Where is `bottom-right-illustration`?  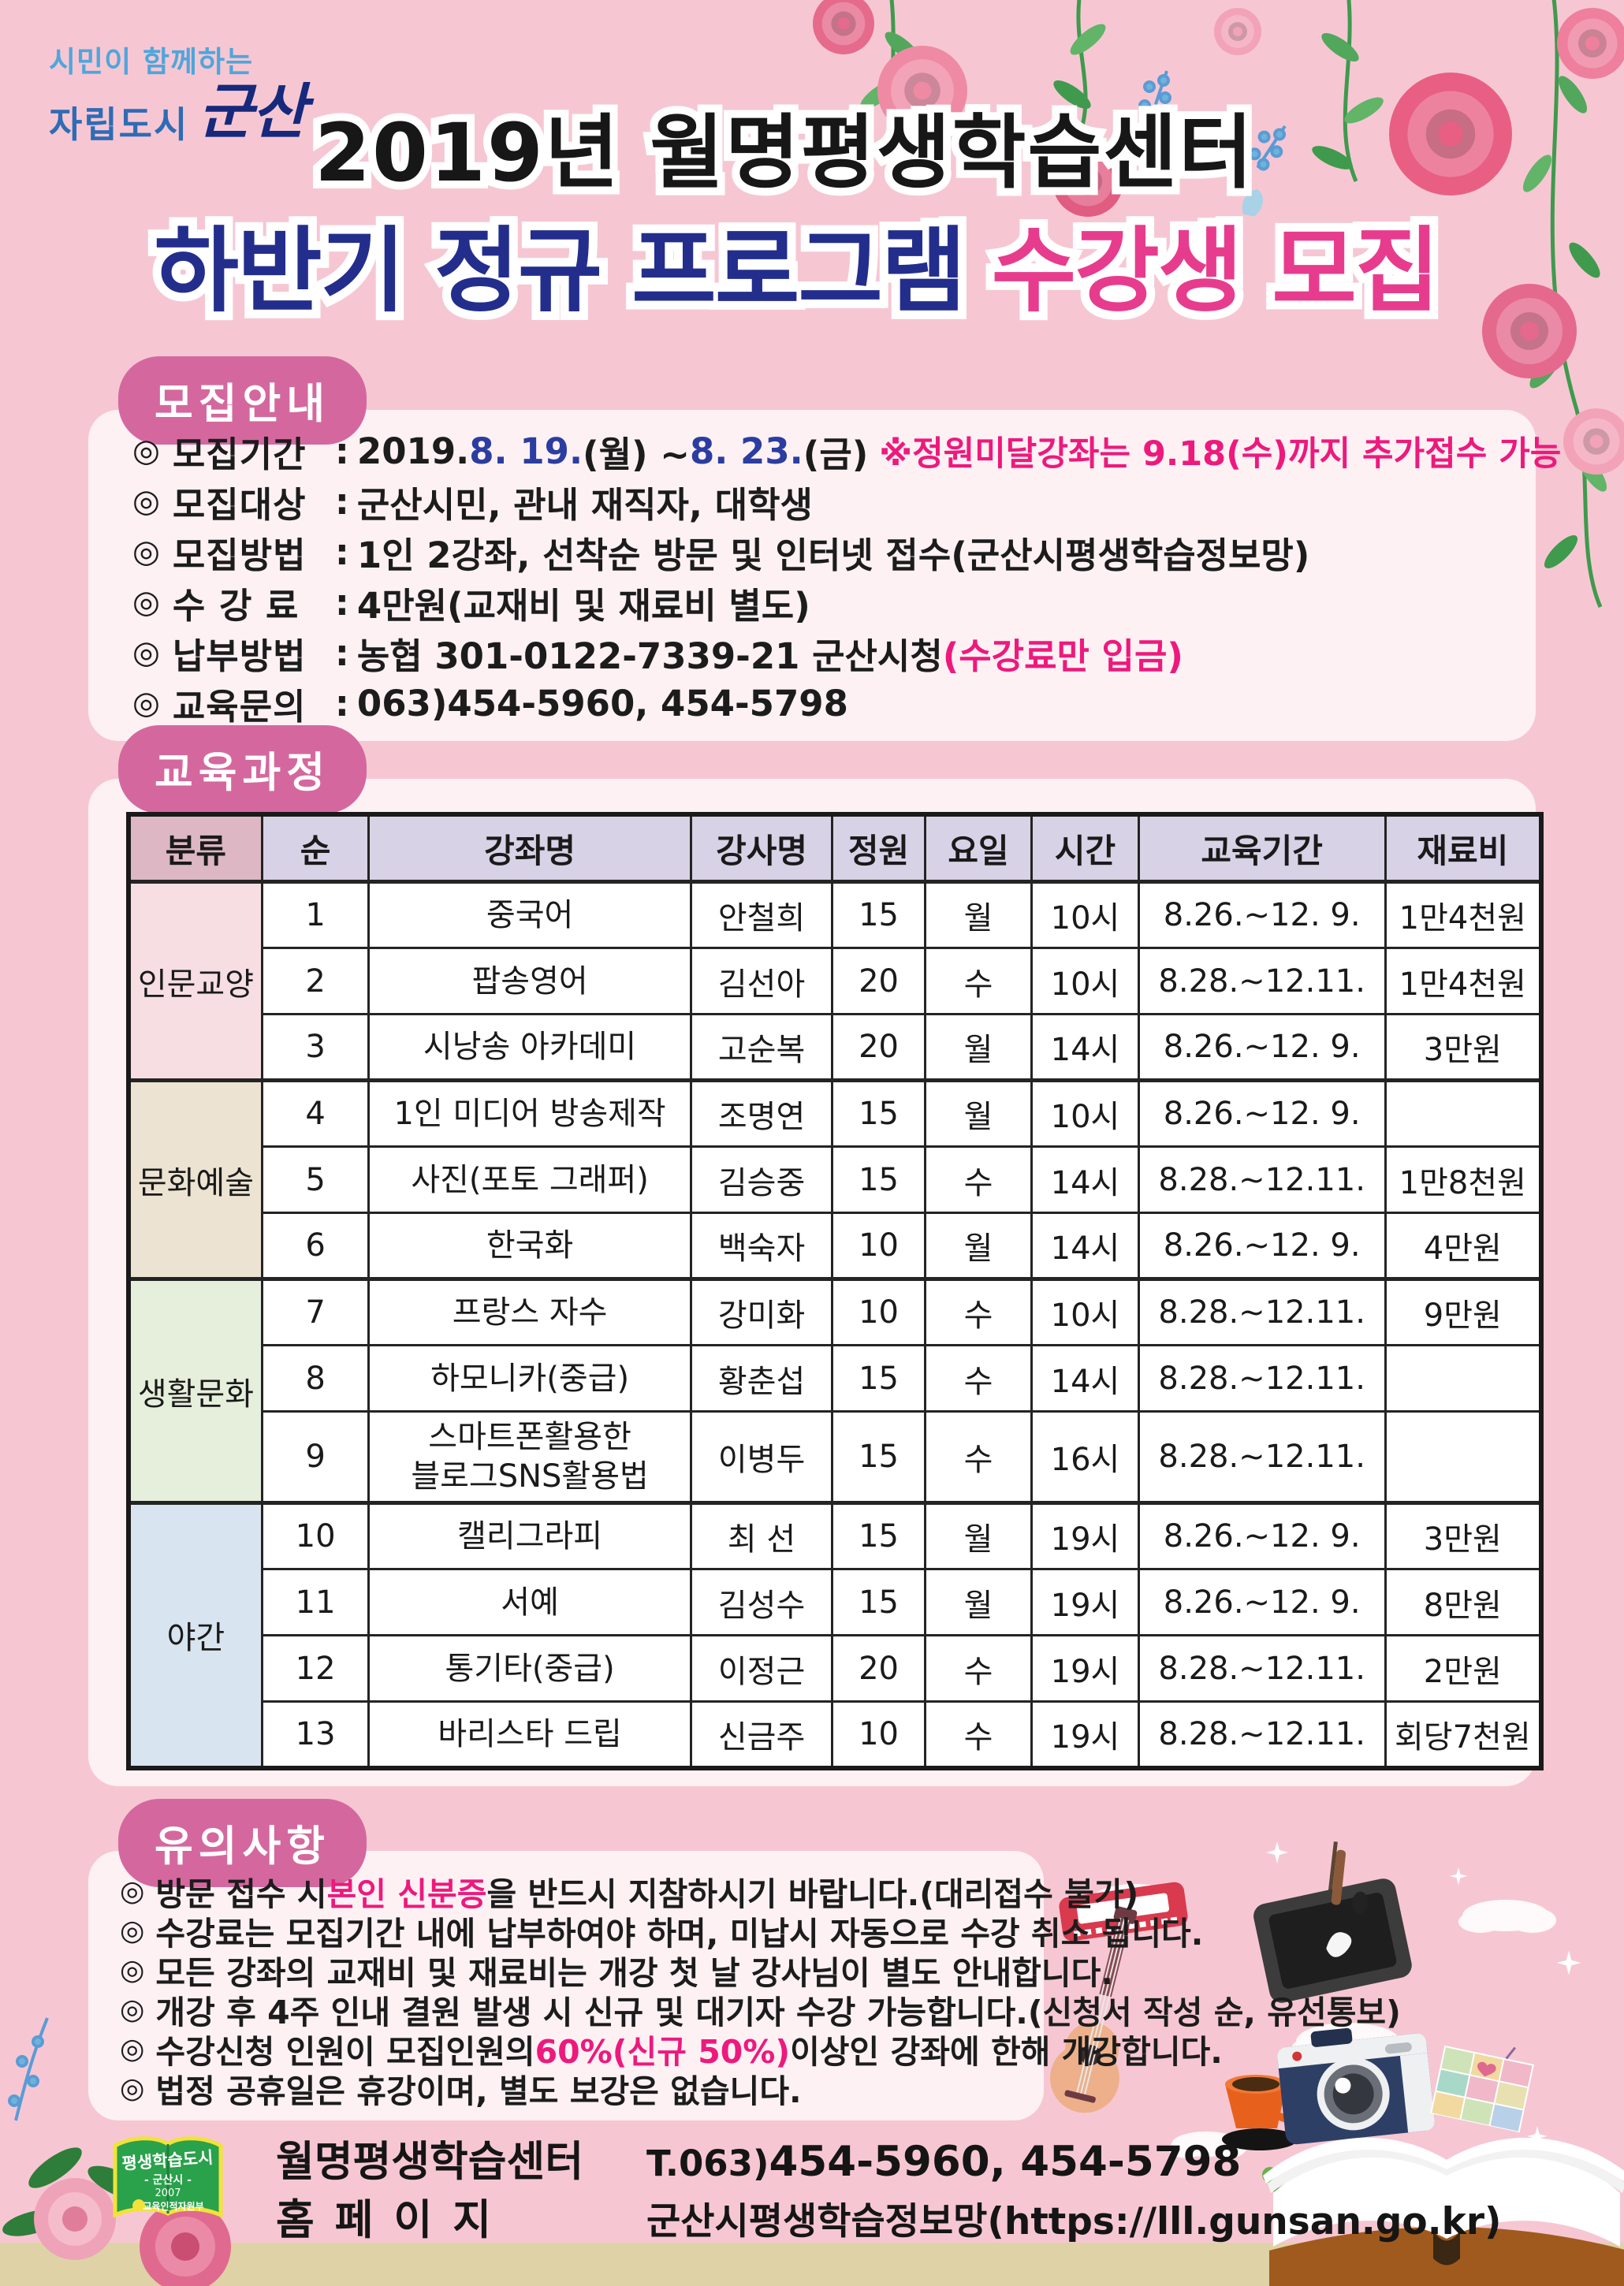 bottom-right-illustration is located at coordinates (1336, 2063).